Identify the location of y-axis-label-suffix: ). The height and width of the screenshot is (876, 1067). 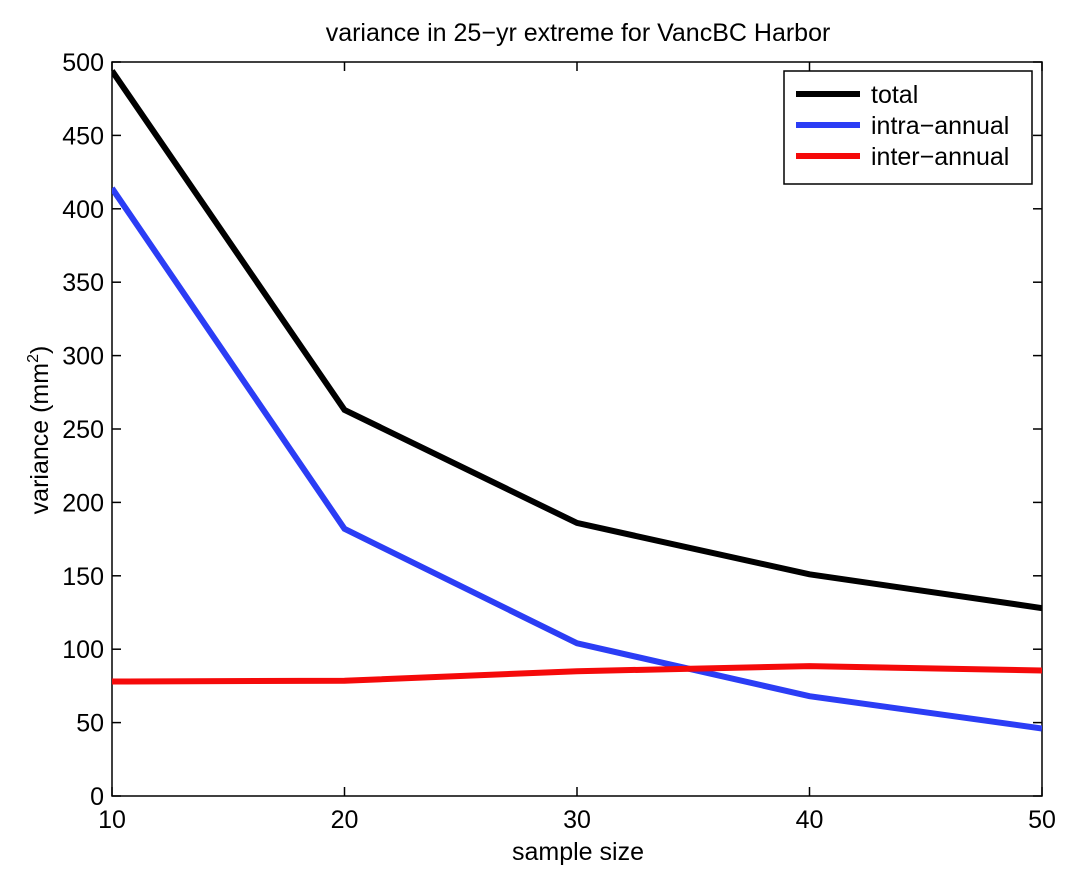
(40, 350).